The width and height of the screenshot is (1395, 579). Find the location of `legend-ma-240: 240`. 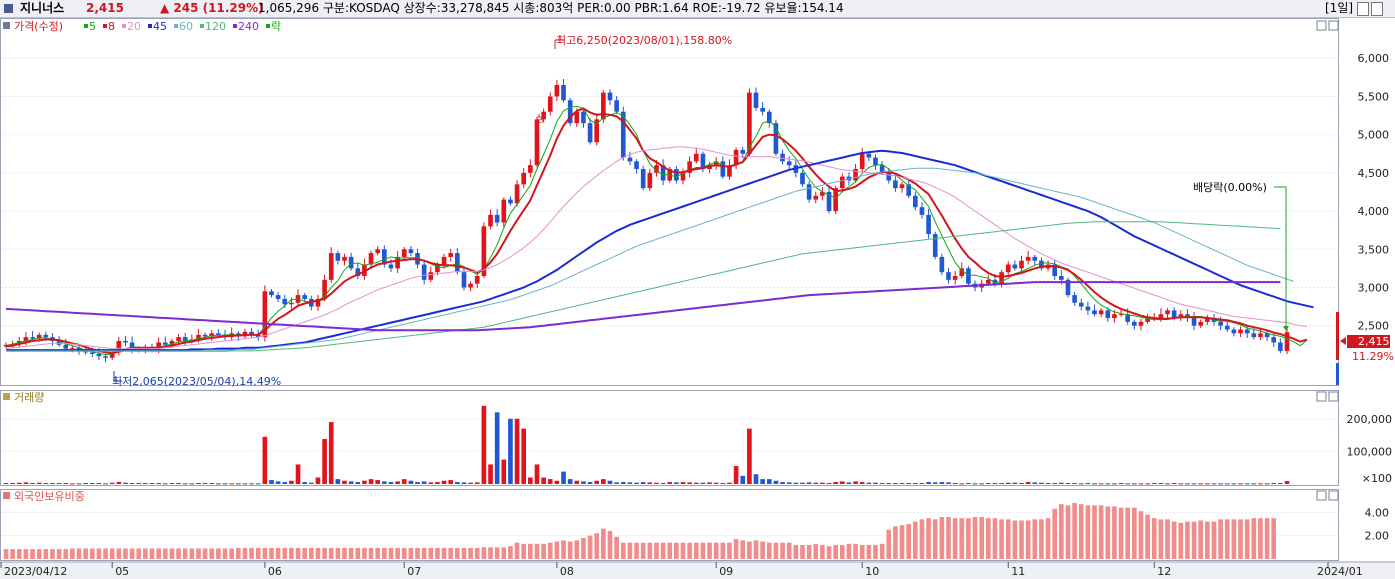

legend-ma-240: 240 is located at coordinates (248, 26).